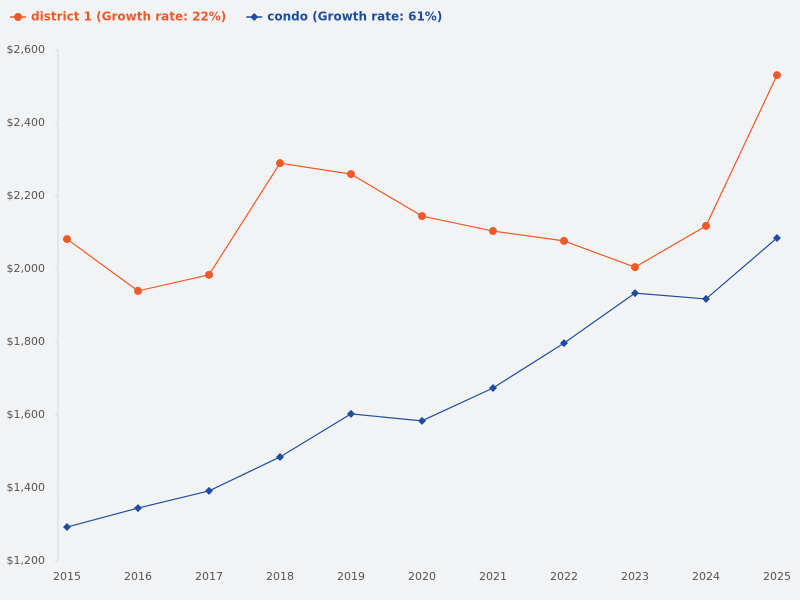 Image resolution: width=800 pixels, height=600 pixels. I want to click on y-tick-label: $1,600, so click(26, 414).